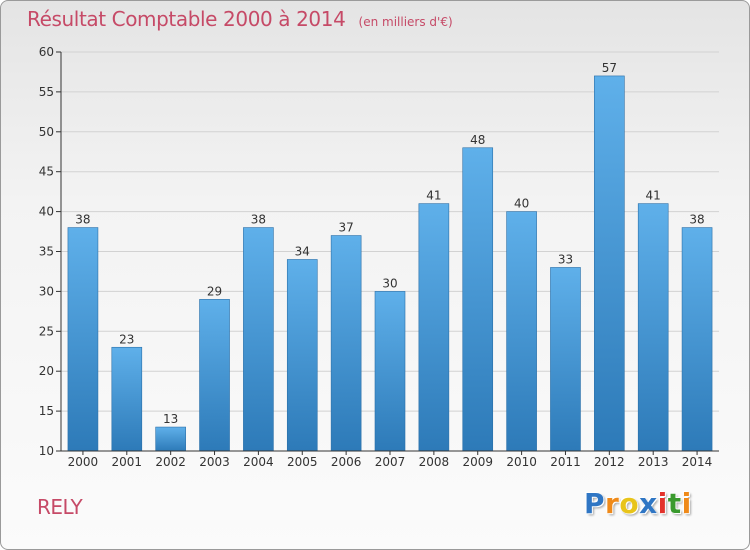 This screenshot has height=550, width=750. I want to click on logo-letter: o, so click(629, 503).